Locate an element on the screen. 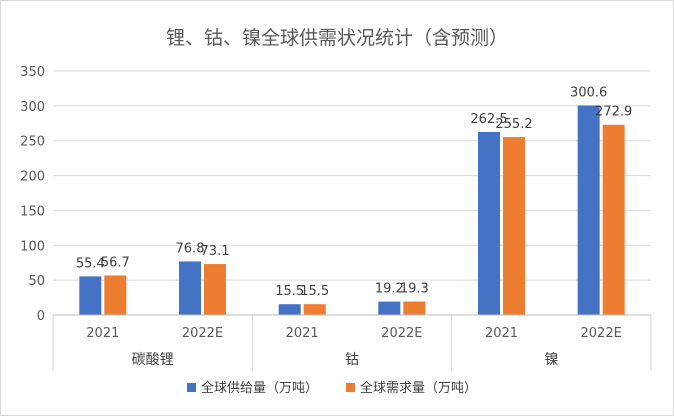 The height and width of the screenshot is (419, 674). y-tick-label: 150 is located at coordinates (32, 211).